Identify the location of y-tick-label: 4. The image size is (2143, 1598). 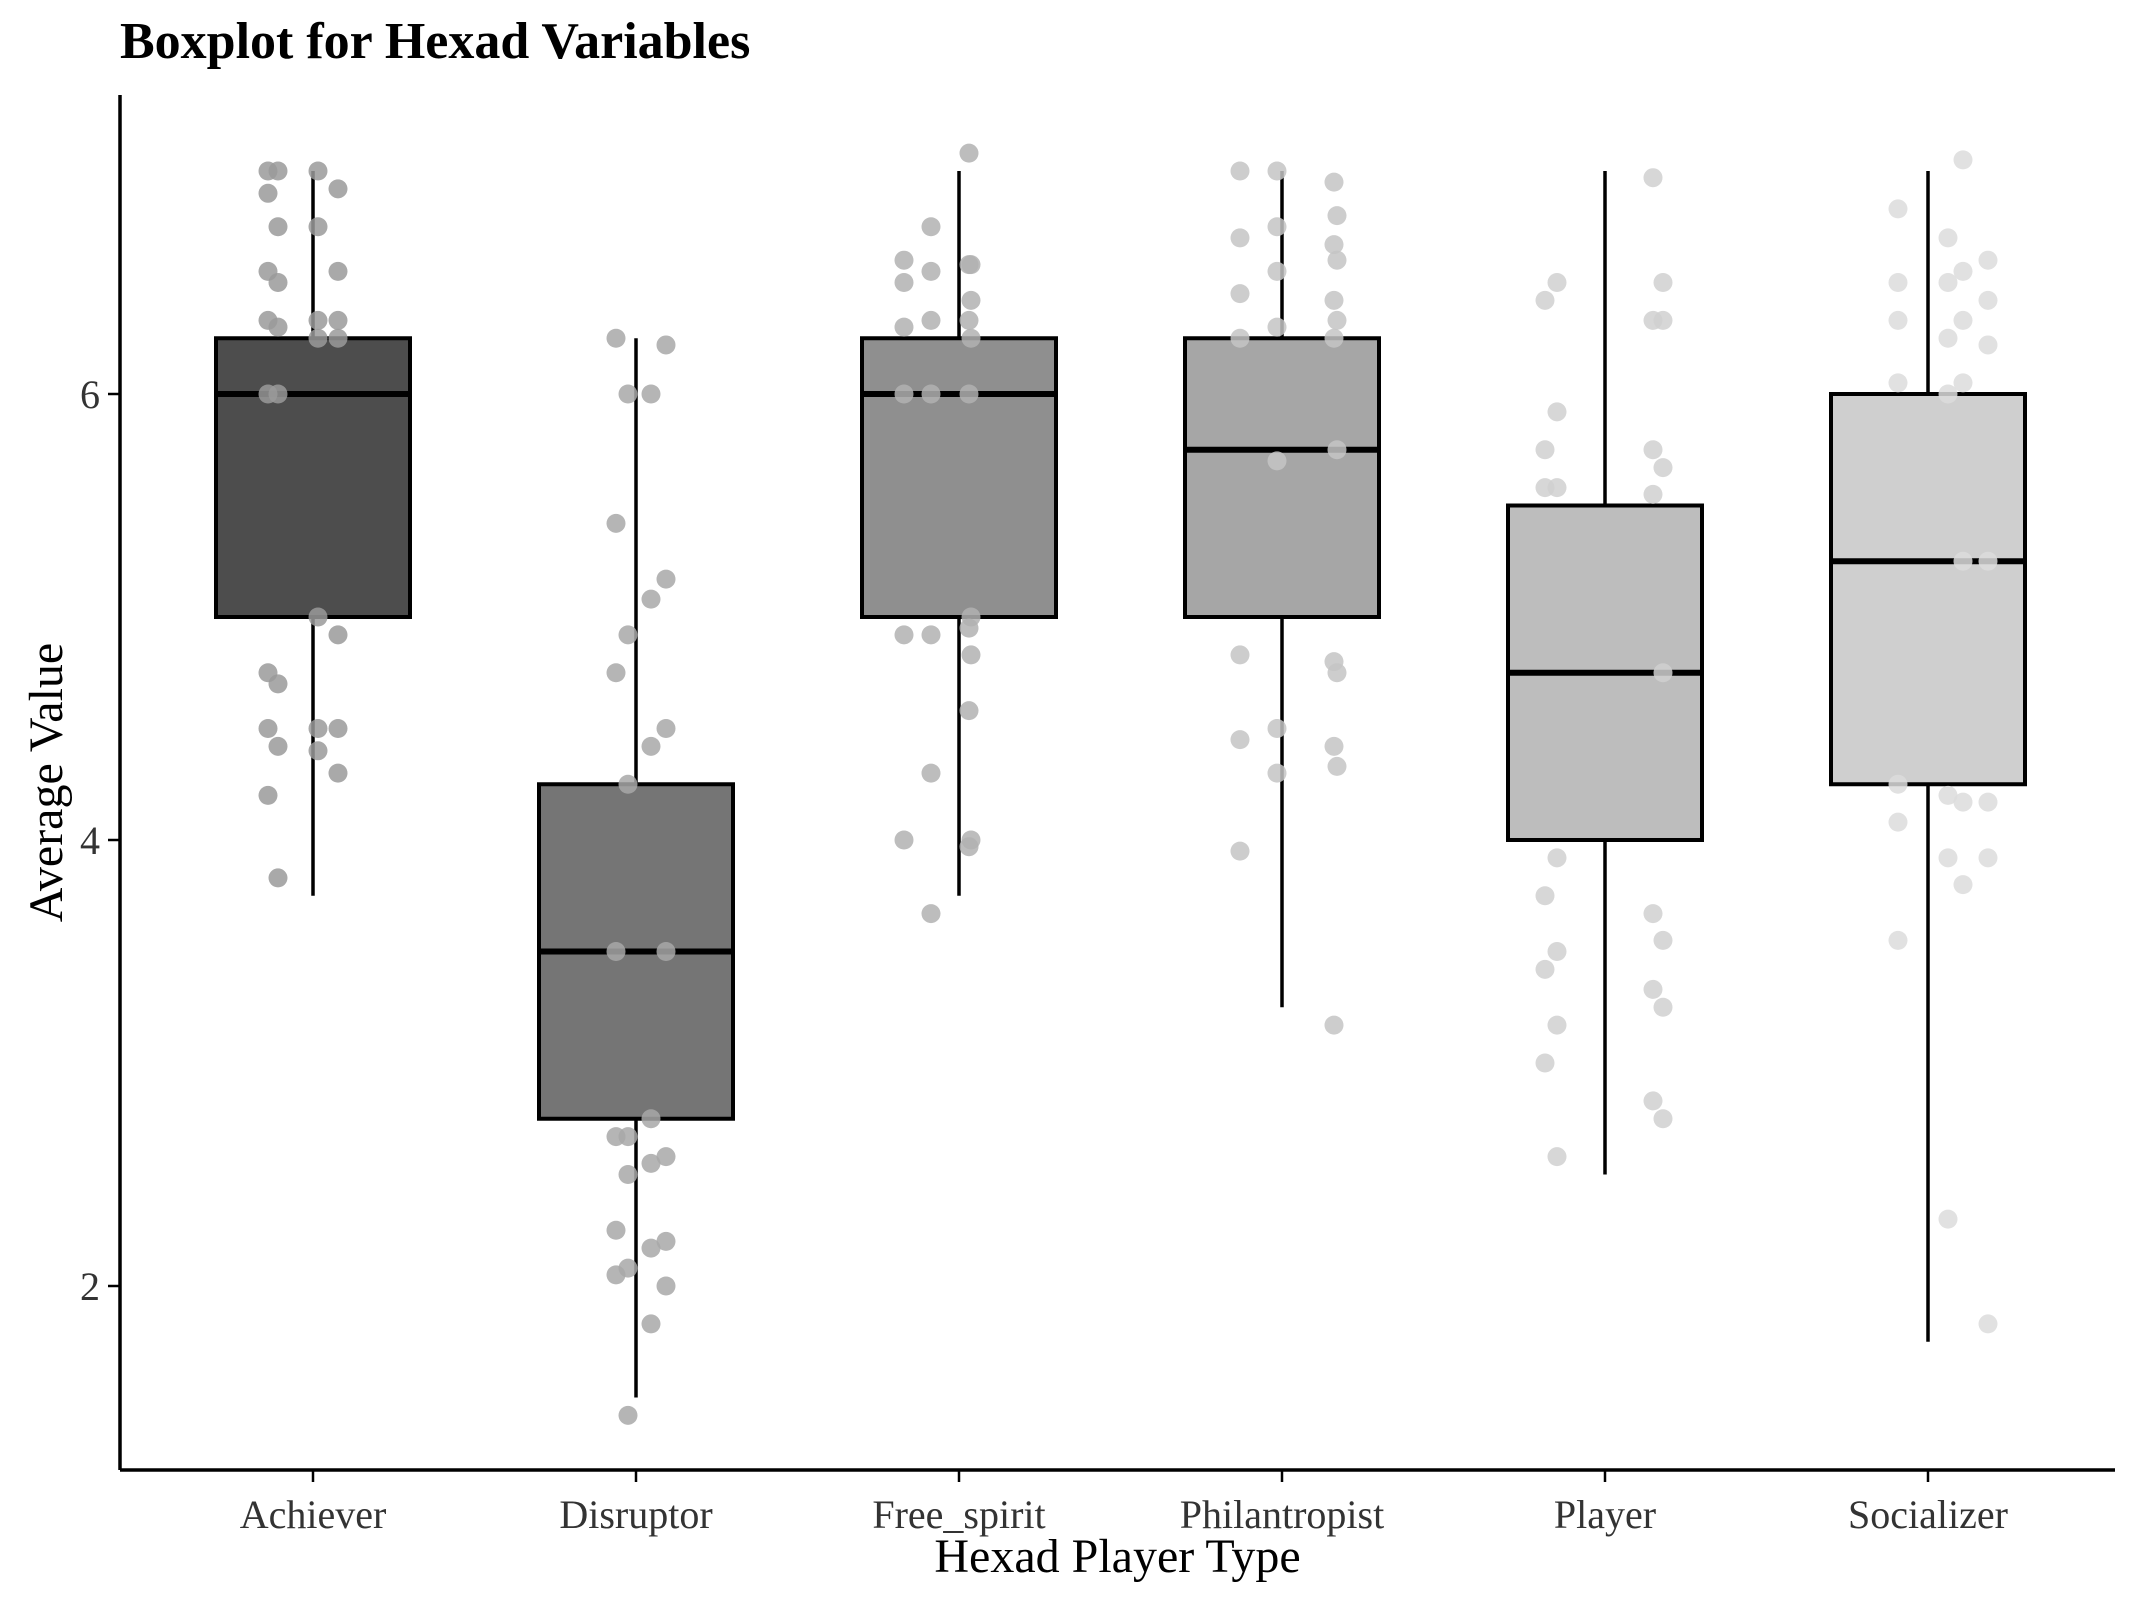
(90, 840).